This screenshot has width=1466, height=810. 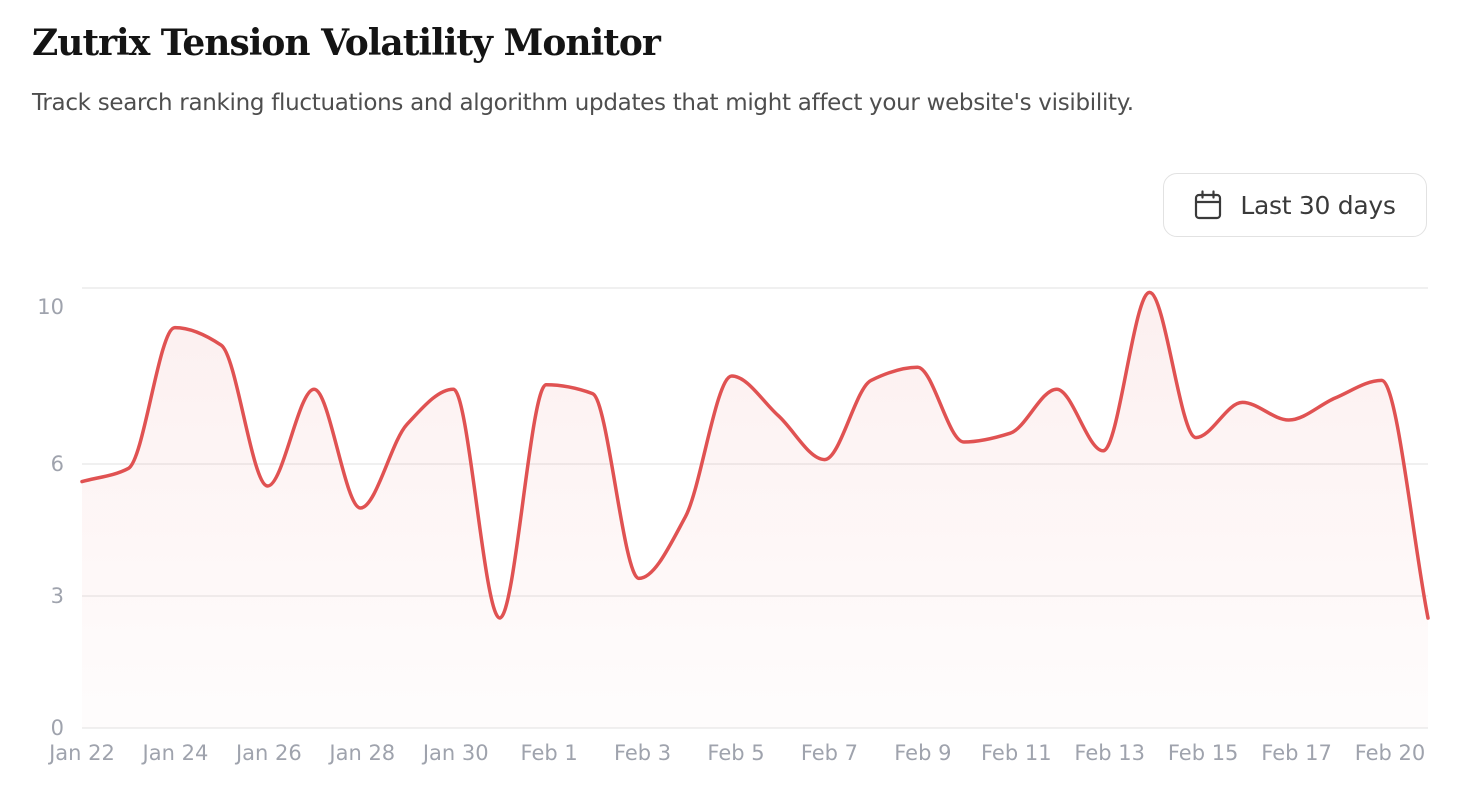 What do you see at coordinates (1203, 753) in the screenshot?
I see `x-tick-label: Feb 15` at bounding box center [1203, 753].